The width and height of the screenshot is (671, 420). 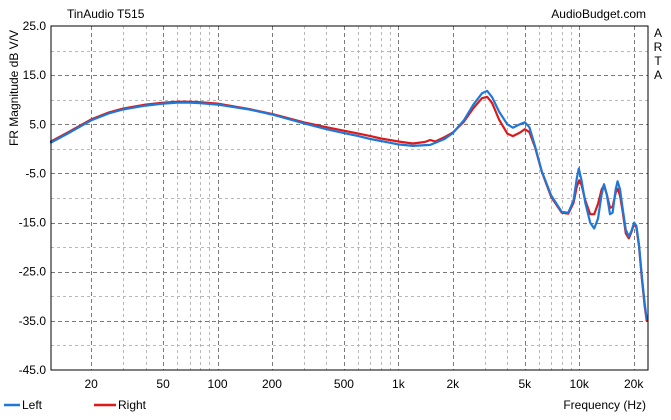 I want to click on source-label: AudioBudget.com, so click(x=598, y=14).